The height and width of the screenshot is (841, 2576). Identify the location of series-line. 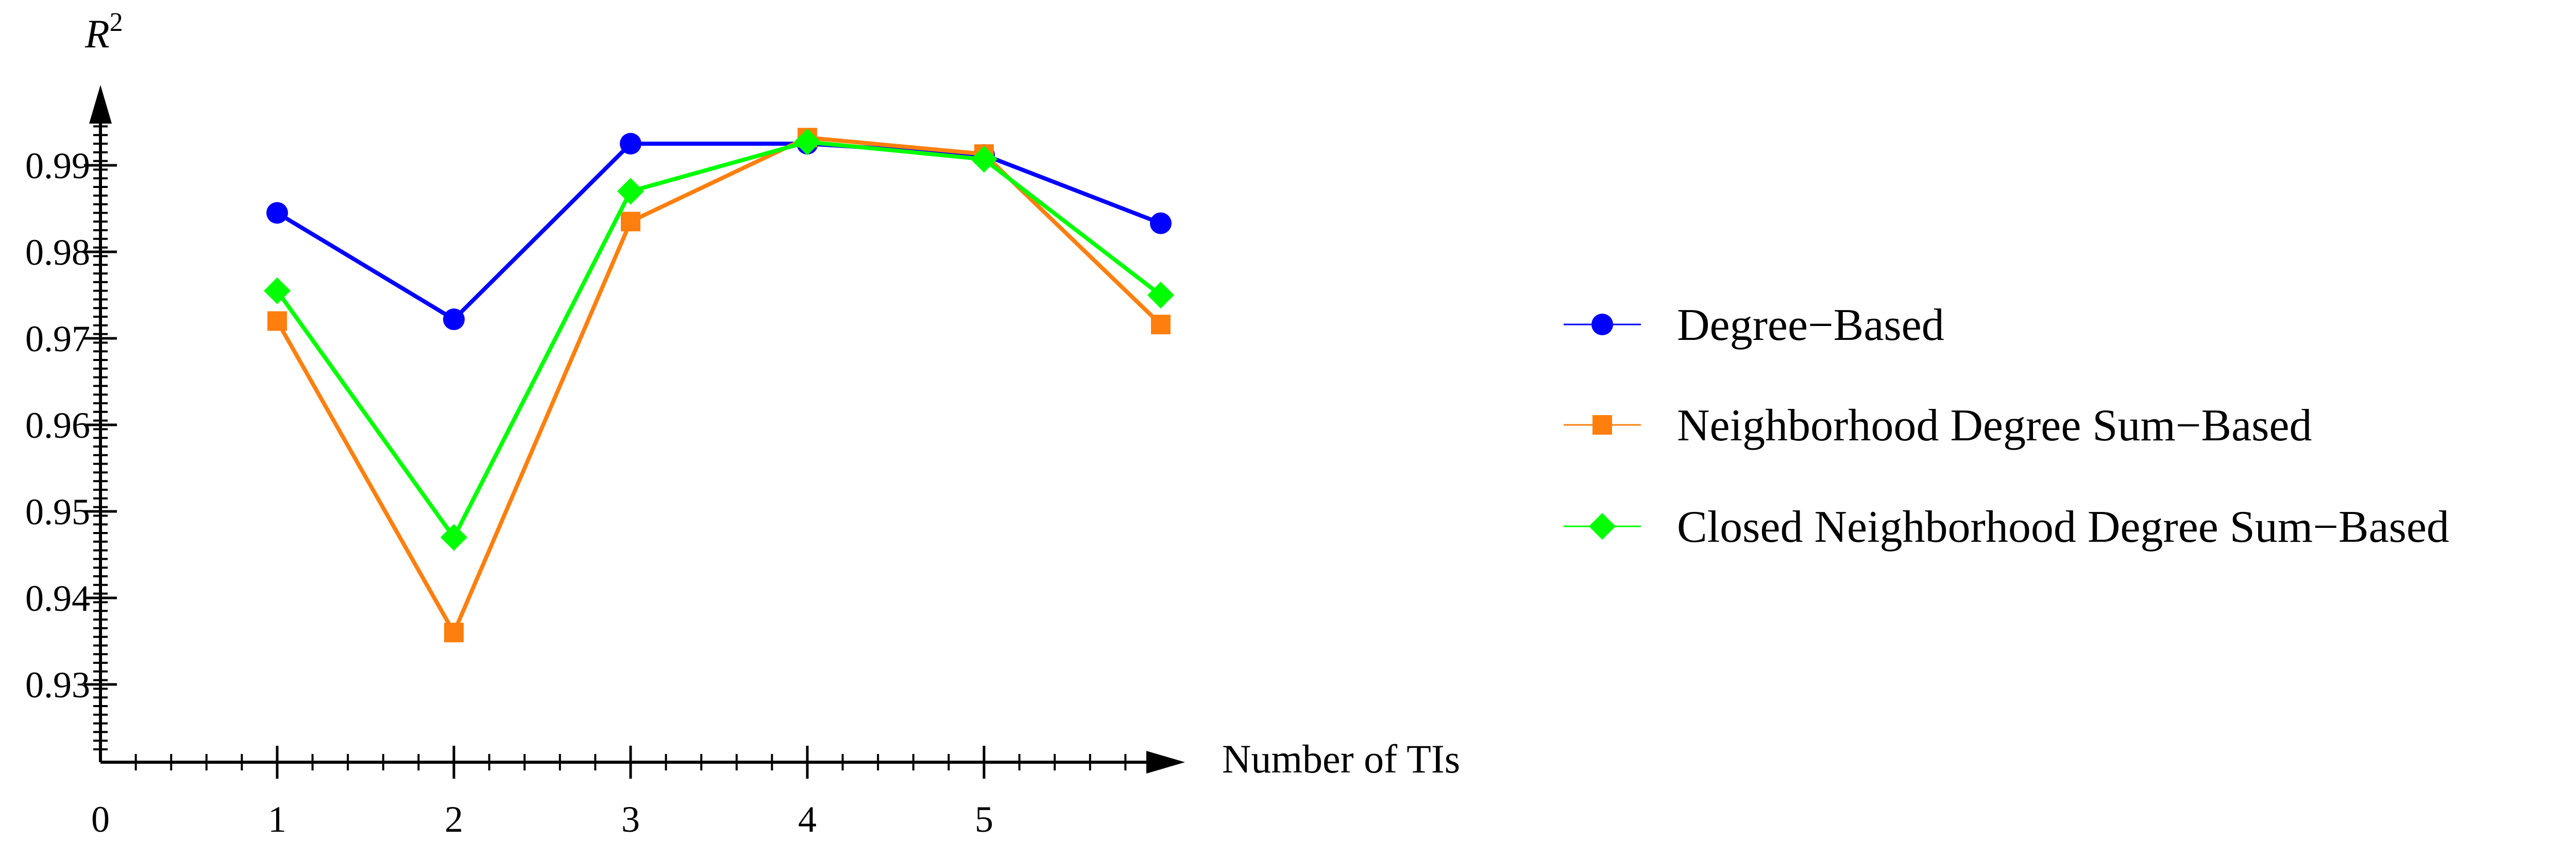
(719, 232).